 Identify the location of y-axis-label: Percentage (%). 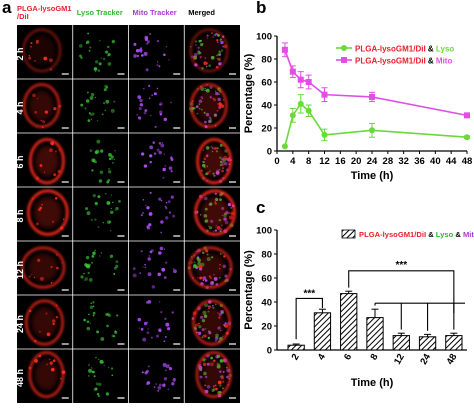
(249, 93).